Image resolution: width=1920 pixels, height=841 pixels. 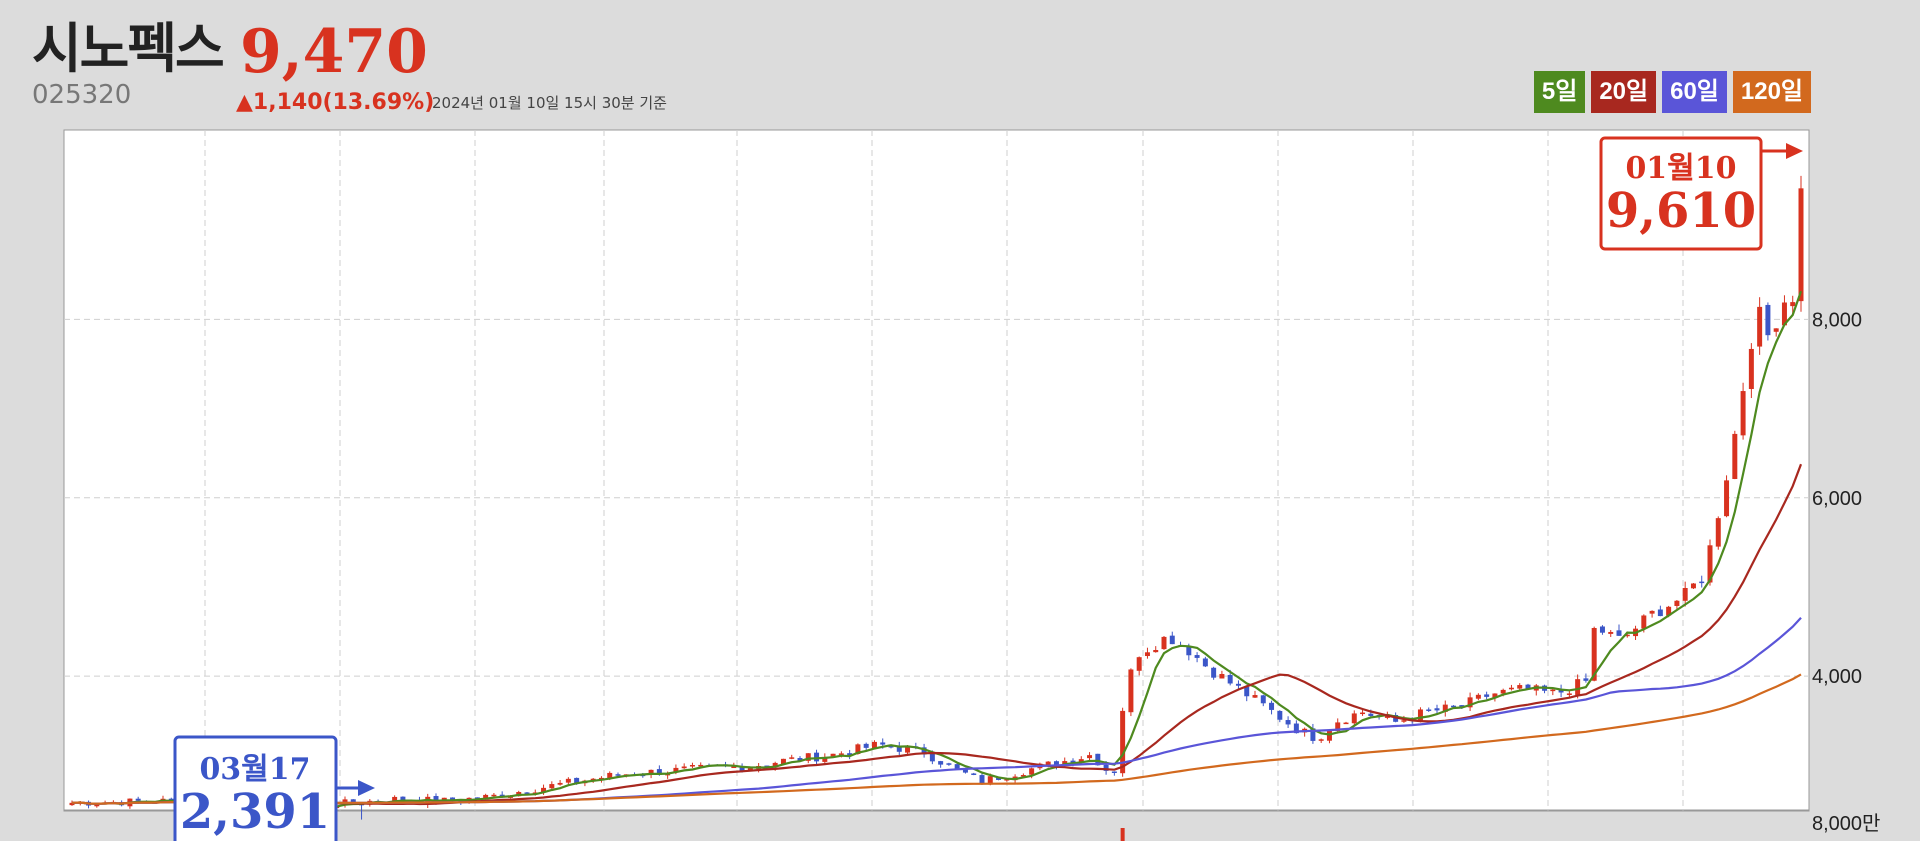 I want to click on y-tick-label: 8,000, so click(x=1837, y=320).